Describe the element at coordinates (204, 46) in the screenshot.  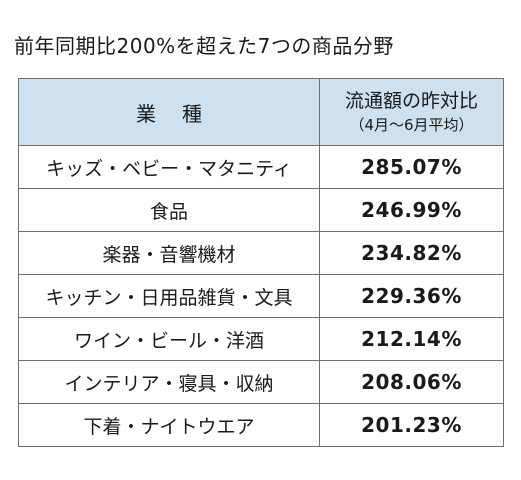
I see `page-title: 前年同期比200%を超えた7つの商品分野` at that location.